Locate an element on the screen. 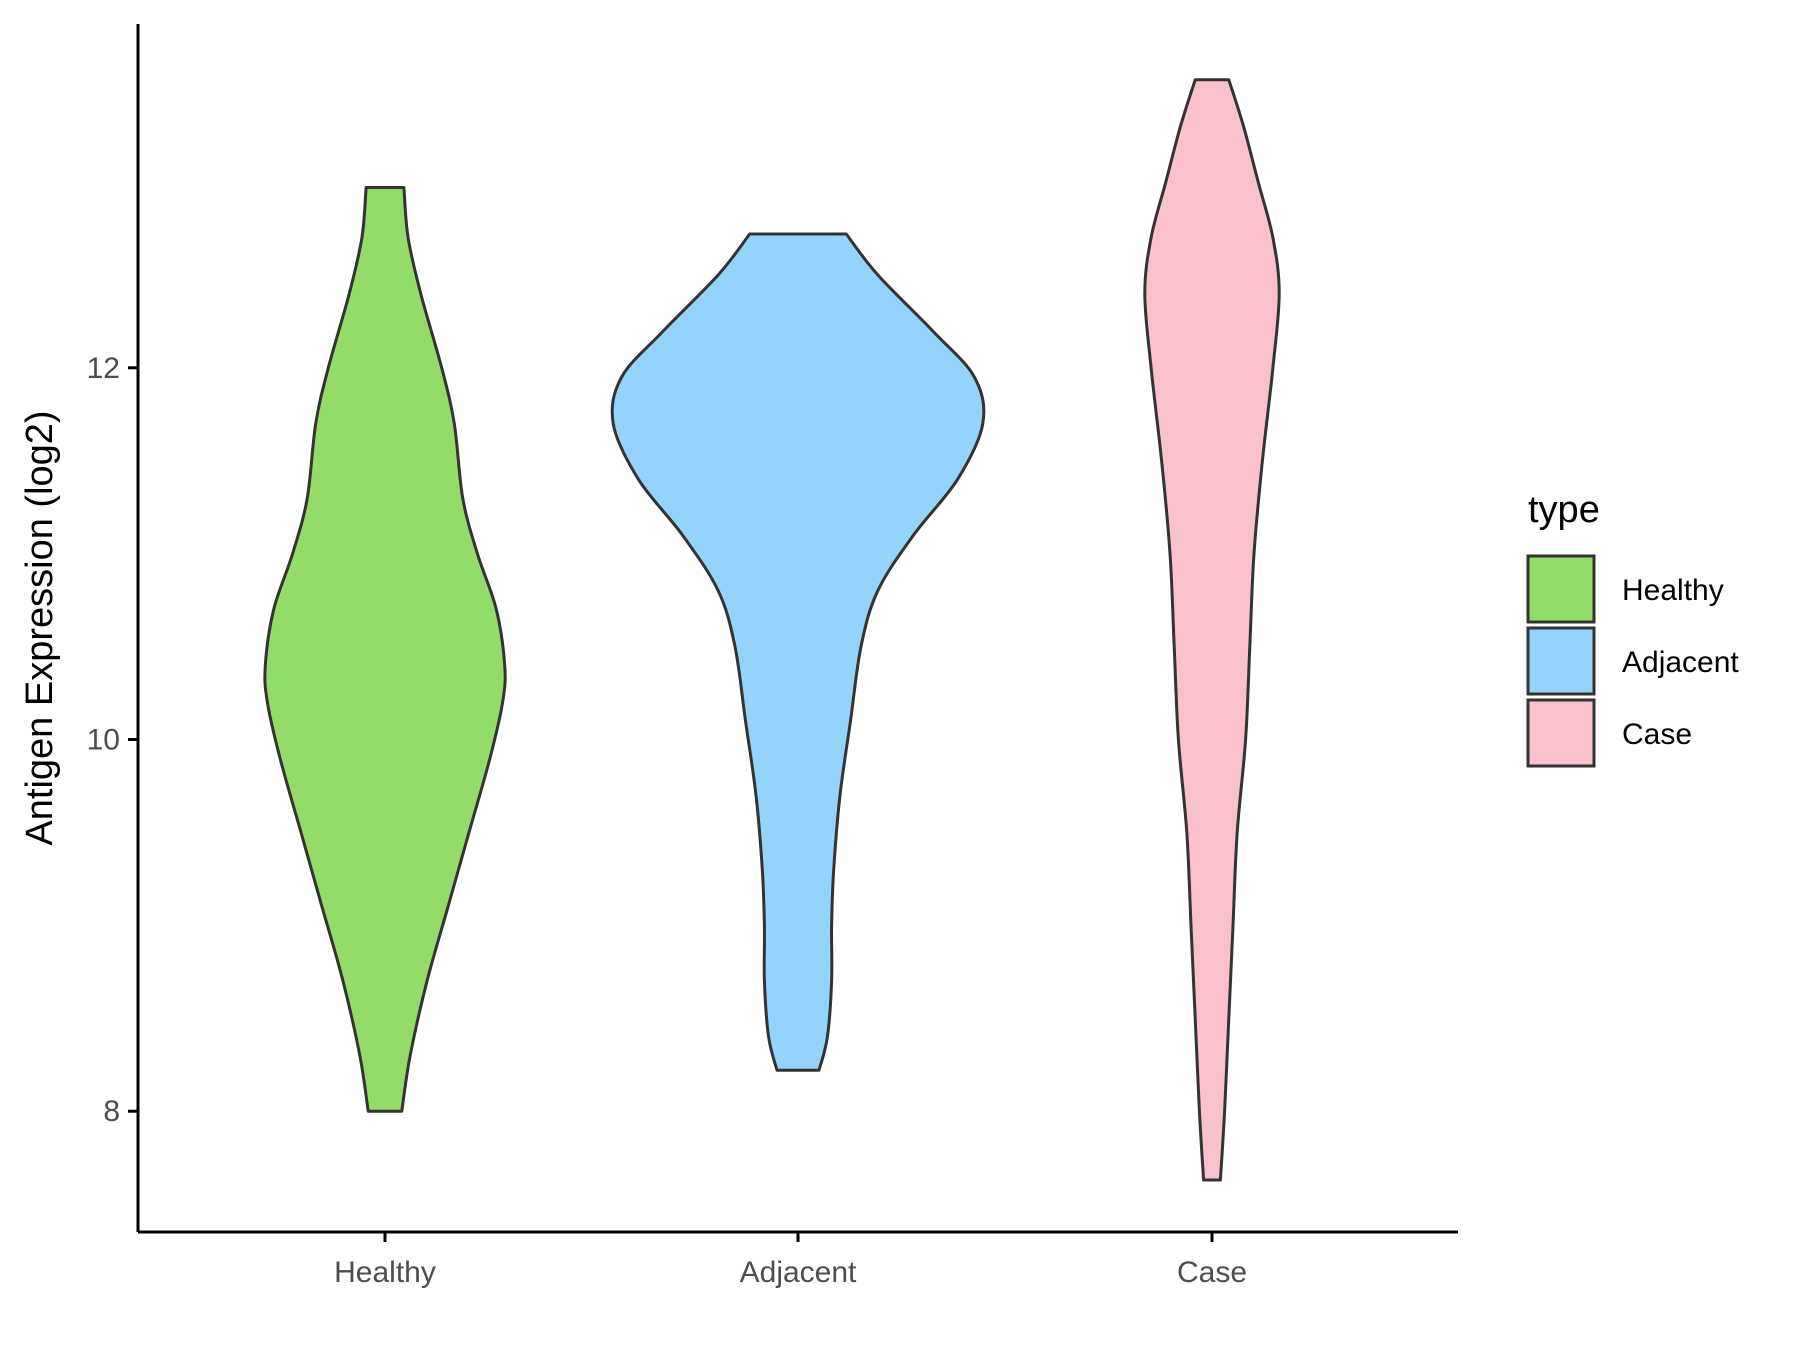  x-tick-label: Healthy is located at coordinates (385, 1272).